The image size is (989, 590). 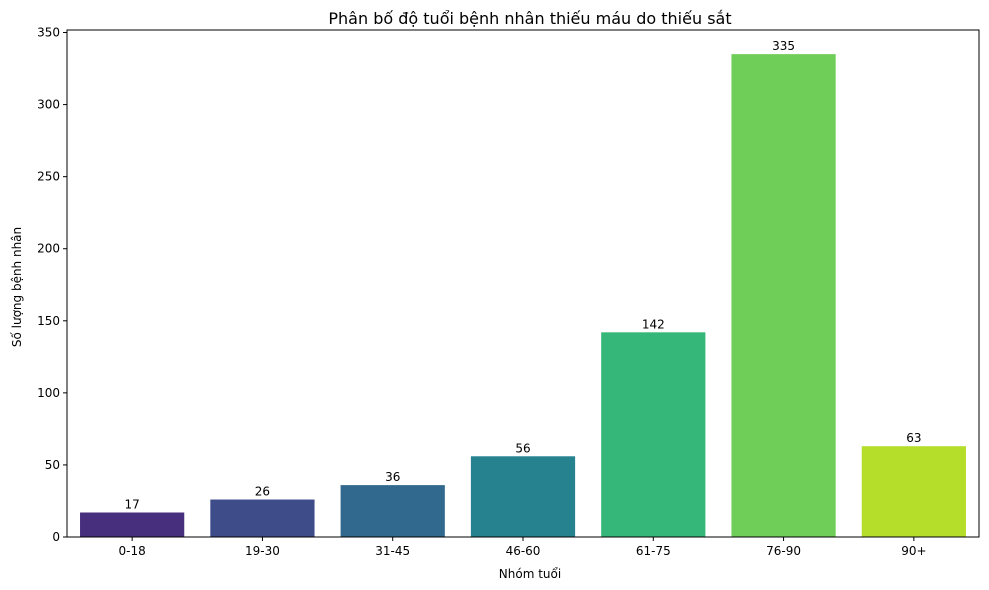 I want to click on y-tick-label-150: 150, so click(x=48, y=321).